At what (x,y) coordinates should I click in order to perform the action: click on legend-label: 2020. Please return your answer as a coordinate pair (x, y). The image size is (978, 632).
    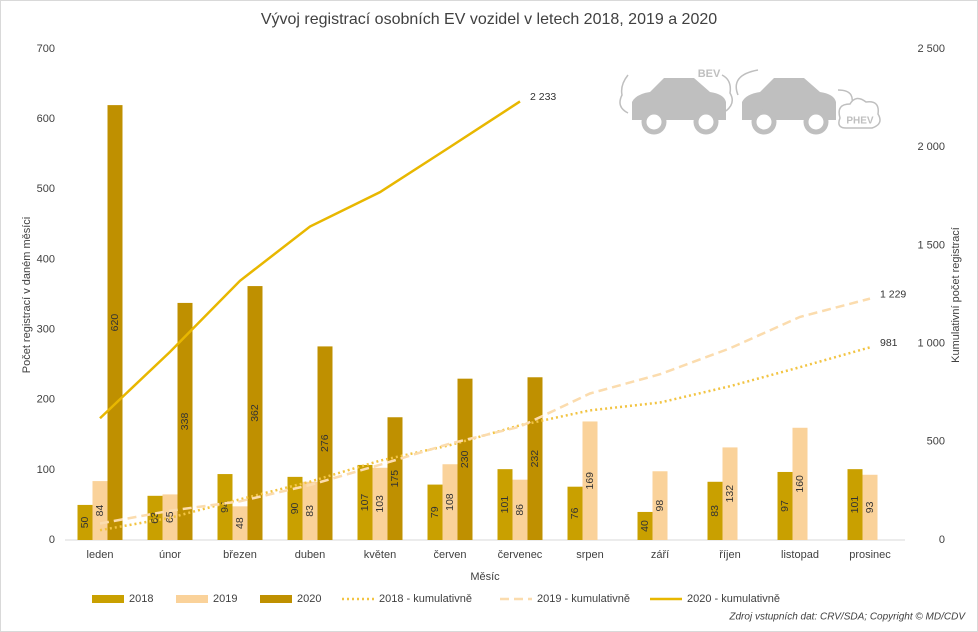
    Looking at the image, I should click on (309, 599).